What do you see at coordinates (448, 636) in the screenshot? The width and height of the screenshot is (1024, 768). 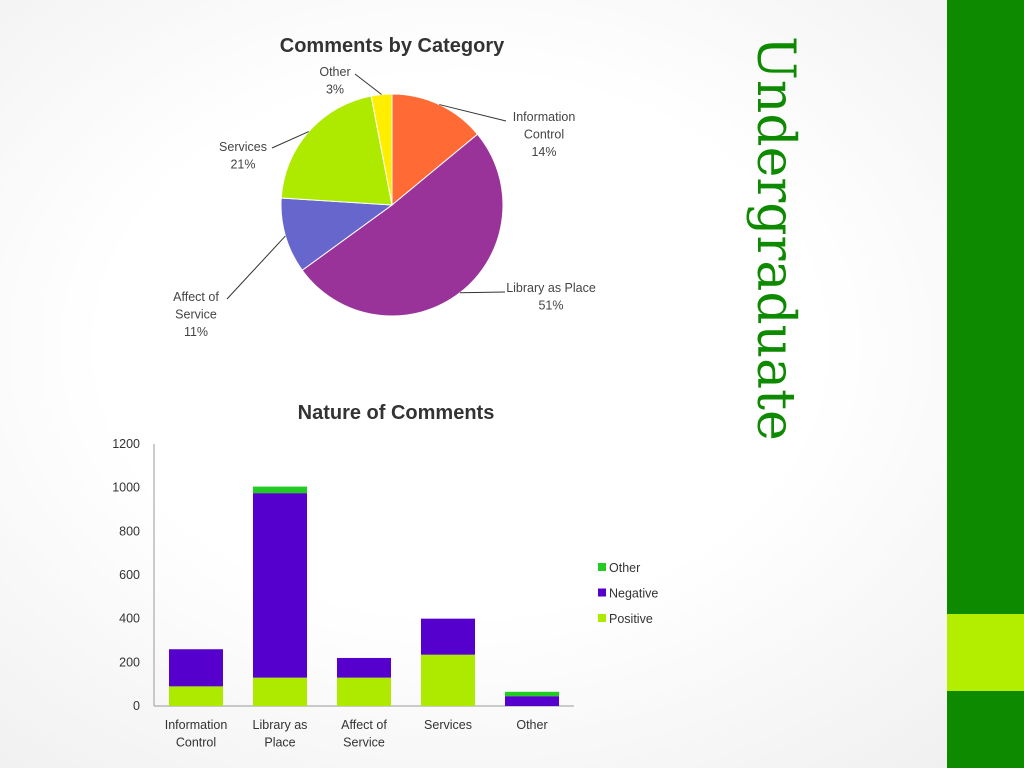 I see `bar-negative-services` at bounding box center [448, 636].